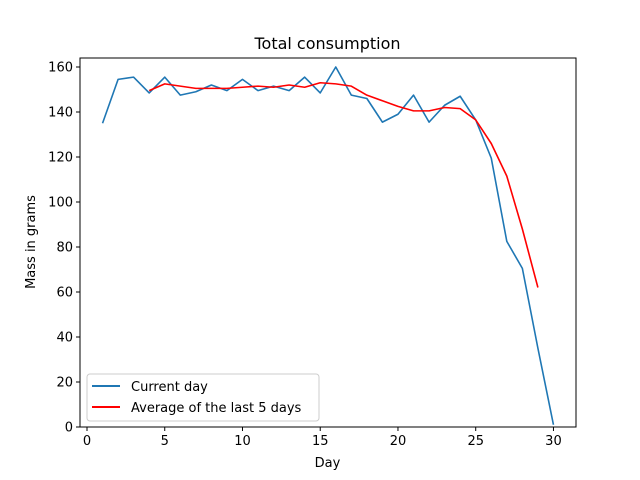  Describe the element at coordinates (326, 43) in the screenshot. I see `chart-title: Total consumption` at that location.